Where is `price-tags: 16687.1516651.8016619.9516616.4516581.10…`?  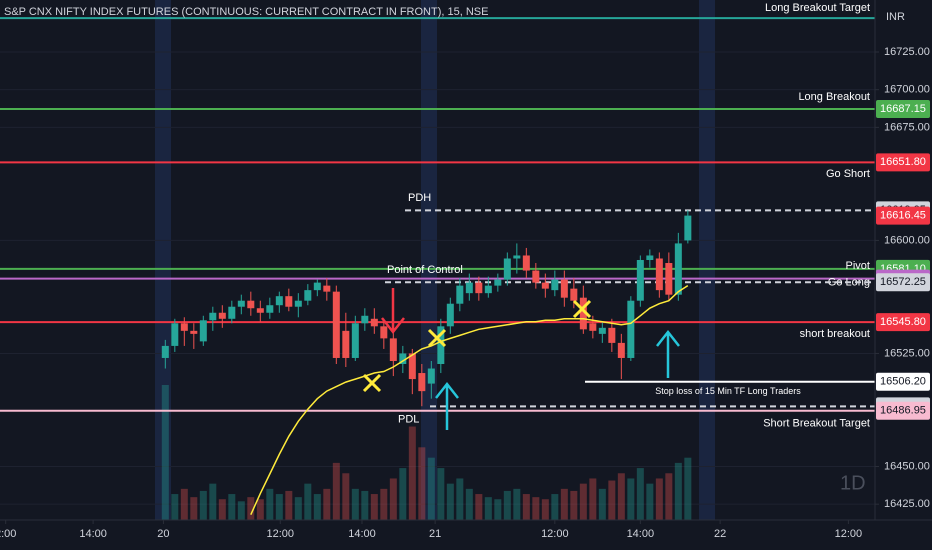 price-tags: 16687.1516651.8016619.9516616.4516581.10… is located at coordinates (903, 260).